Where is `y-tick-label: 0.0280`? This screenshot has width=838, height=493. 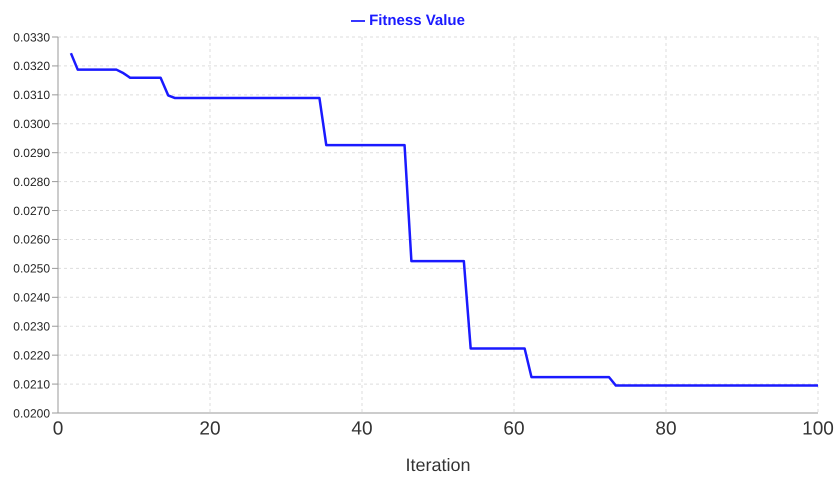
y-tick-label: 0.0280 is located at coordinates (31, 181).